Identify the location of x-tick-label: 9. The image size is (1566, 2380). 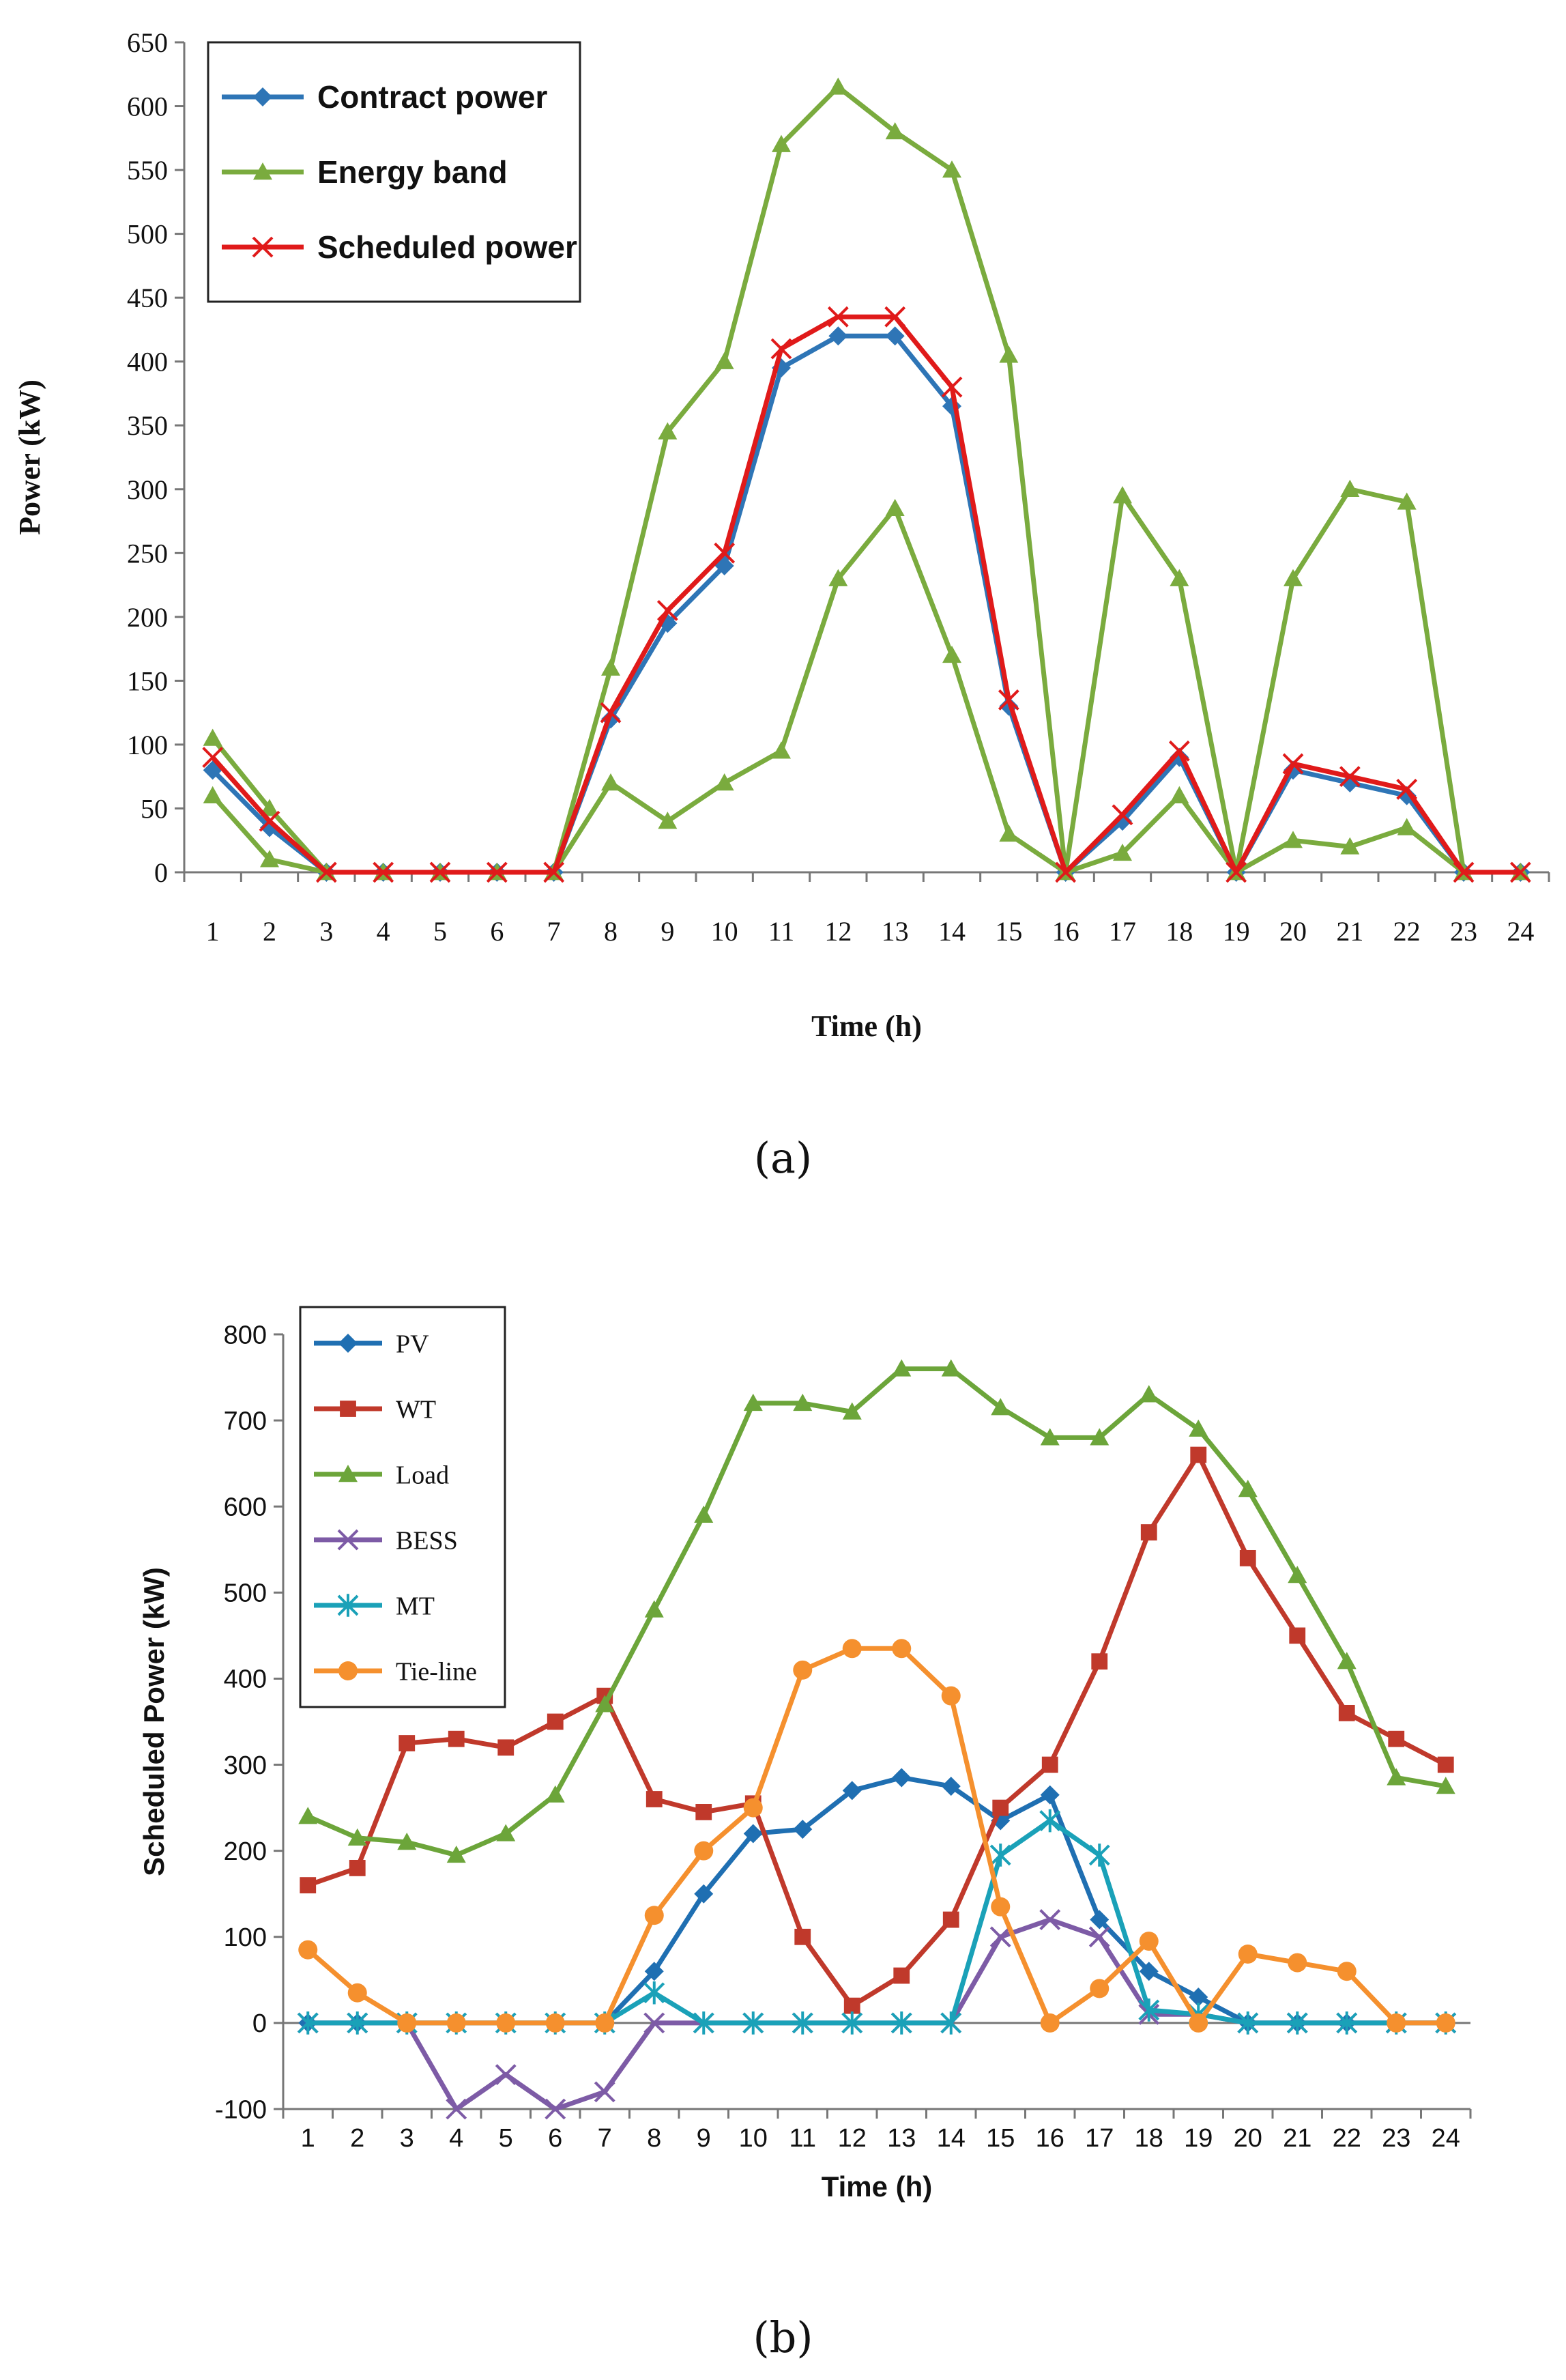
(667, 931).